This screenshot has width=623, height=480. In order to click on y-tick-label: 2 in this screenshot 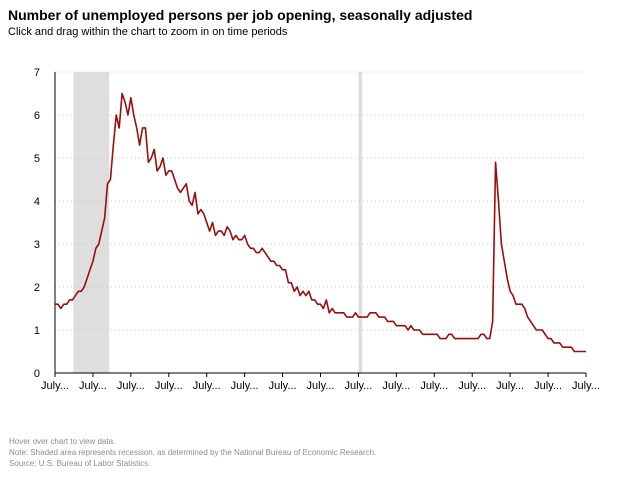, I will do `click(37, 288)`.